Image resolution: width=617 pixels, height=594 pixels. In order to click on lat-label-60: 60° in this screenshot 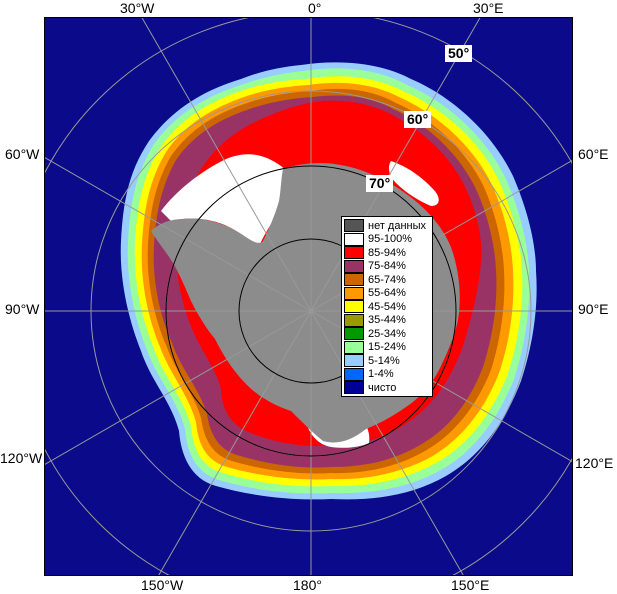, I will do `click(418, 119)`.